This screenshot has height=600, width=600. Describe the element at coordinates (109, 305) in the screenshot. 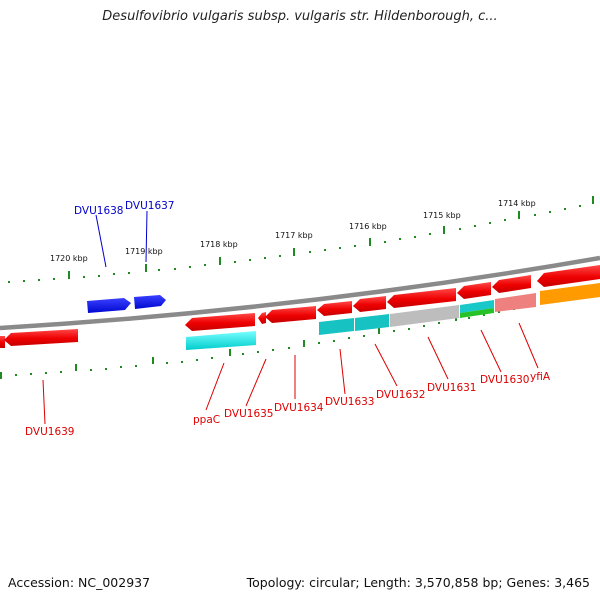

I see `gene-DVU1638` at that location.